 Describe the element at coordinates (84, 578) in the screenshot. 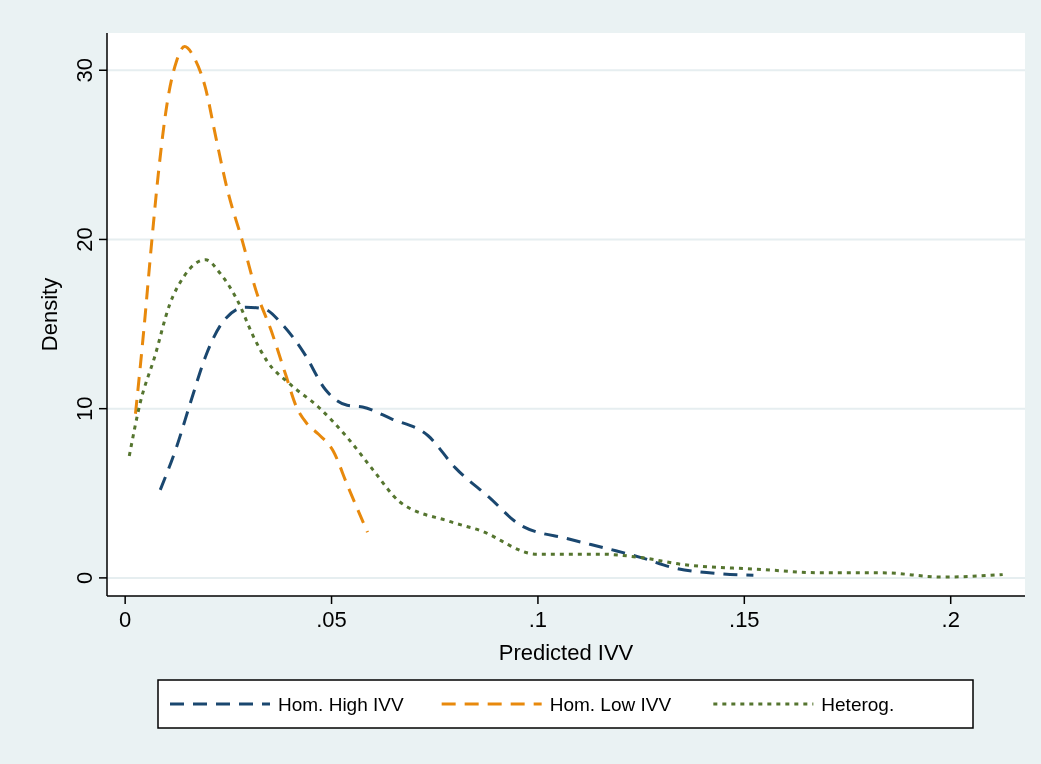

I see `y-tick-label: 0` at that location.